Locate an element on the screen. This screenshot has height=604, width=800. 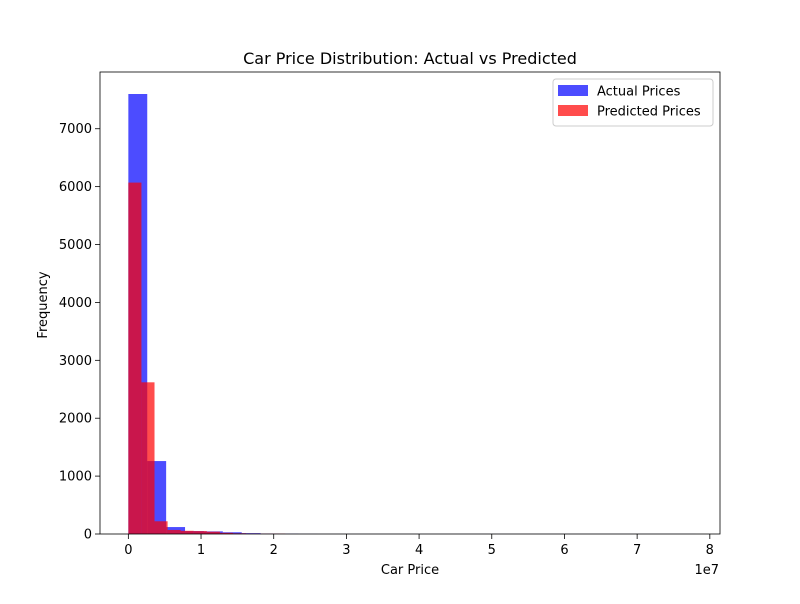
y-axis-label: Frequency is located at coordinates (43, 304).